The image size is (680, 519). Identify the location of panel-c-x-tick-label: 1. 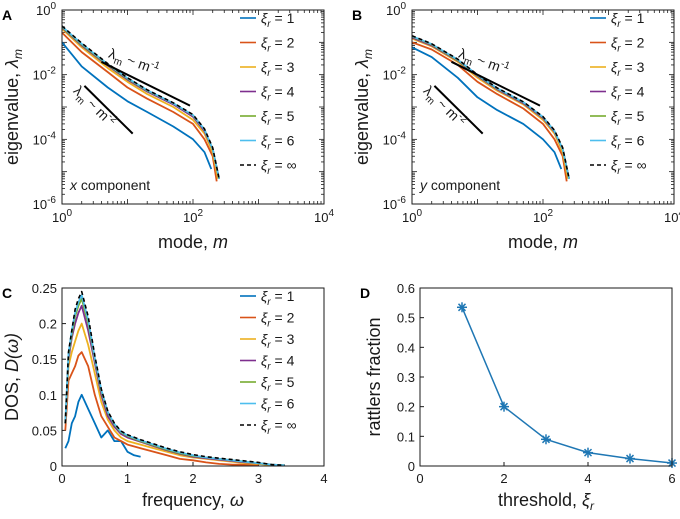
(127, 478).